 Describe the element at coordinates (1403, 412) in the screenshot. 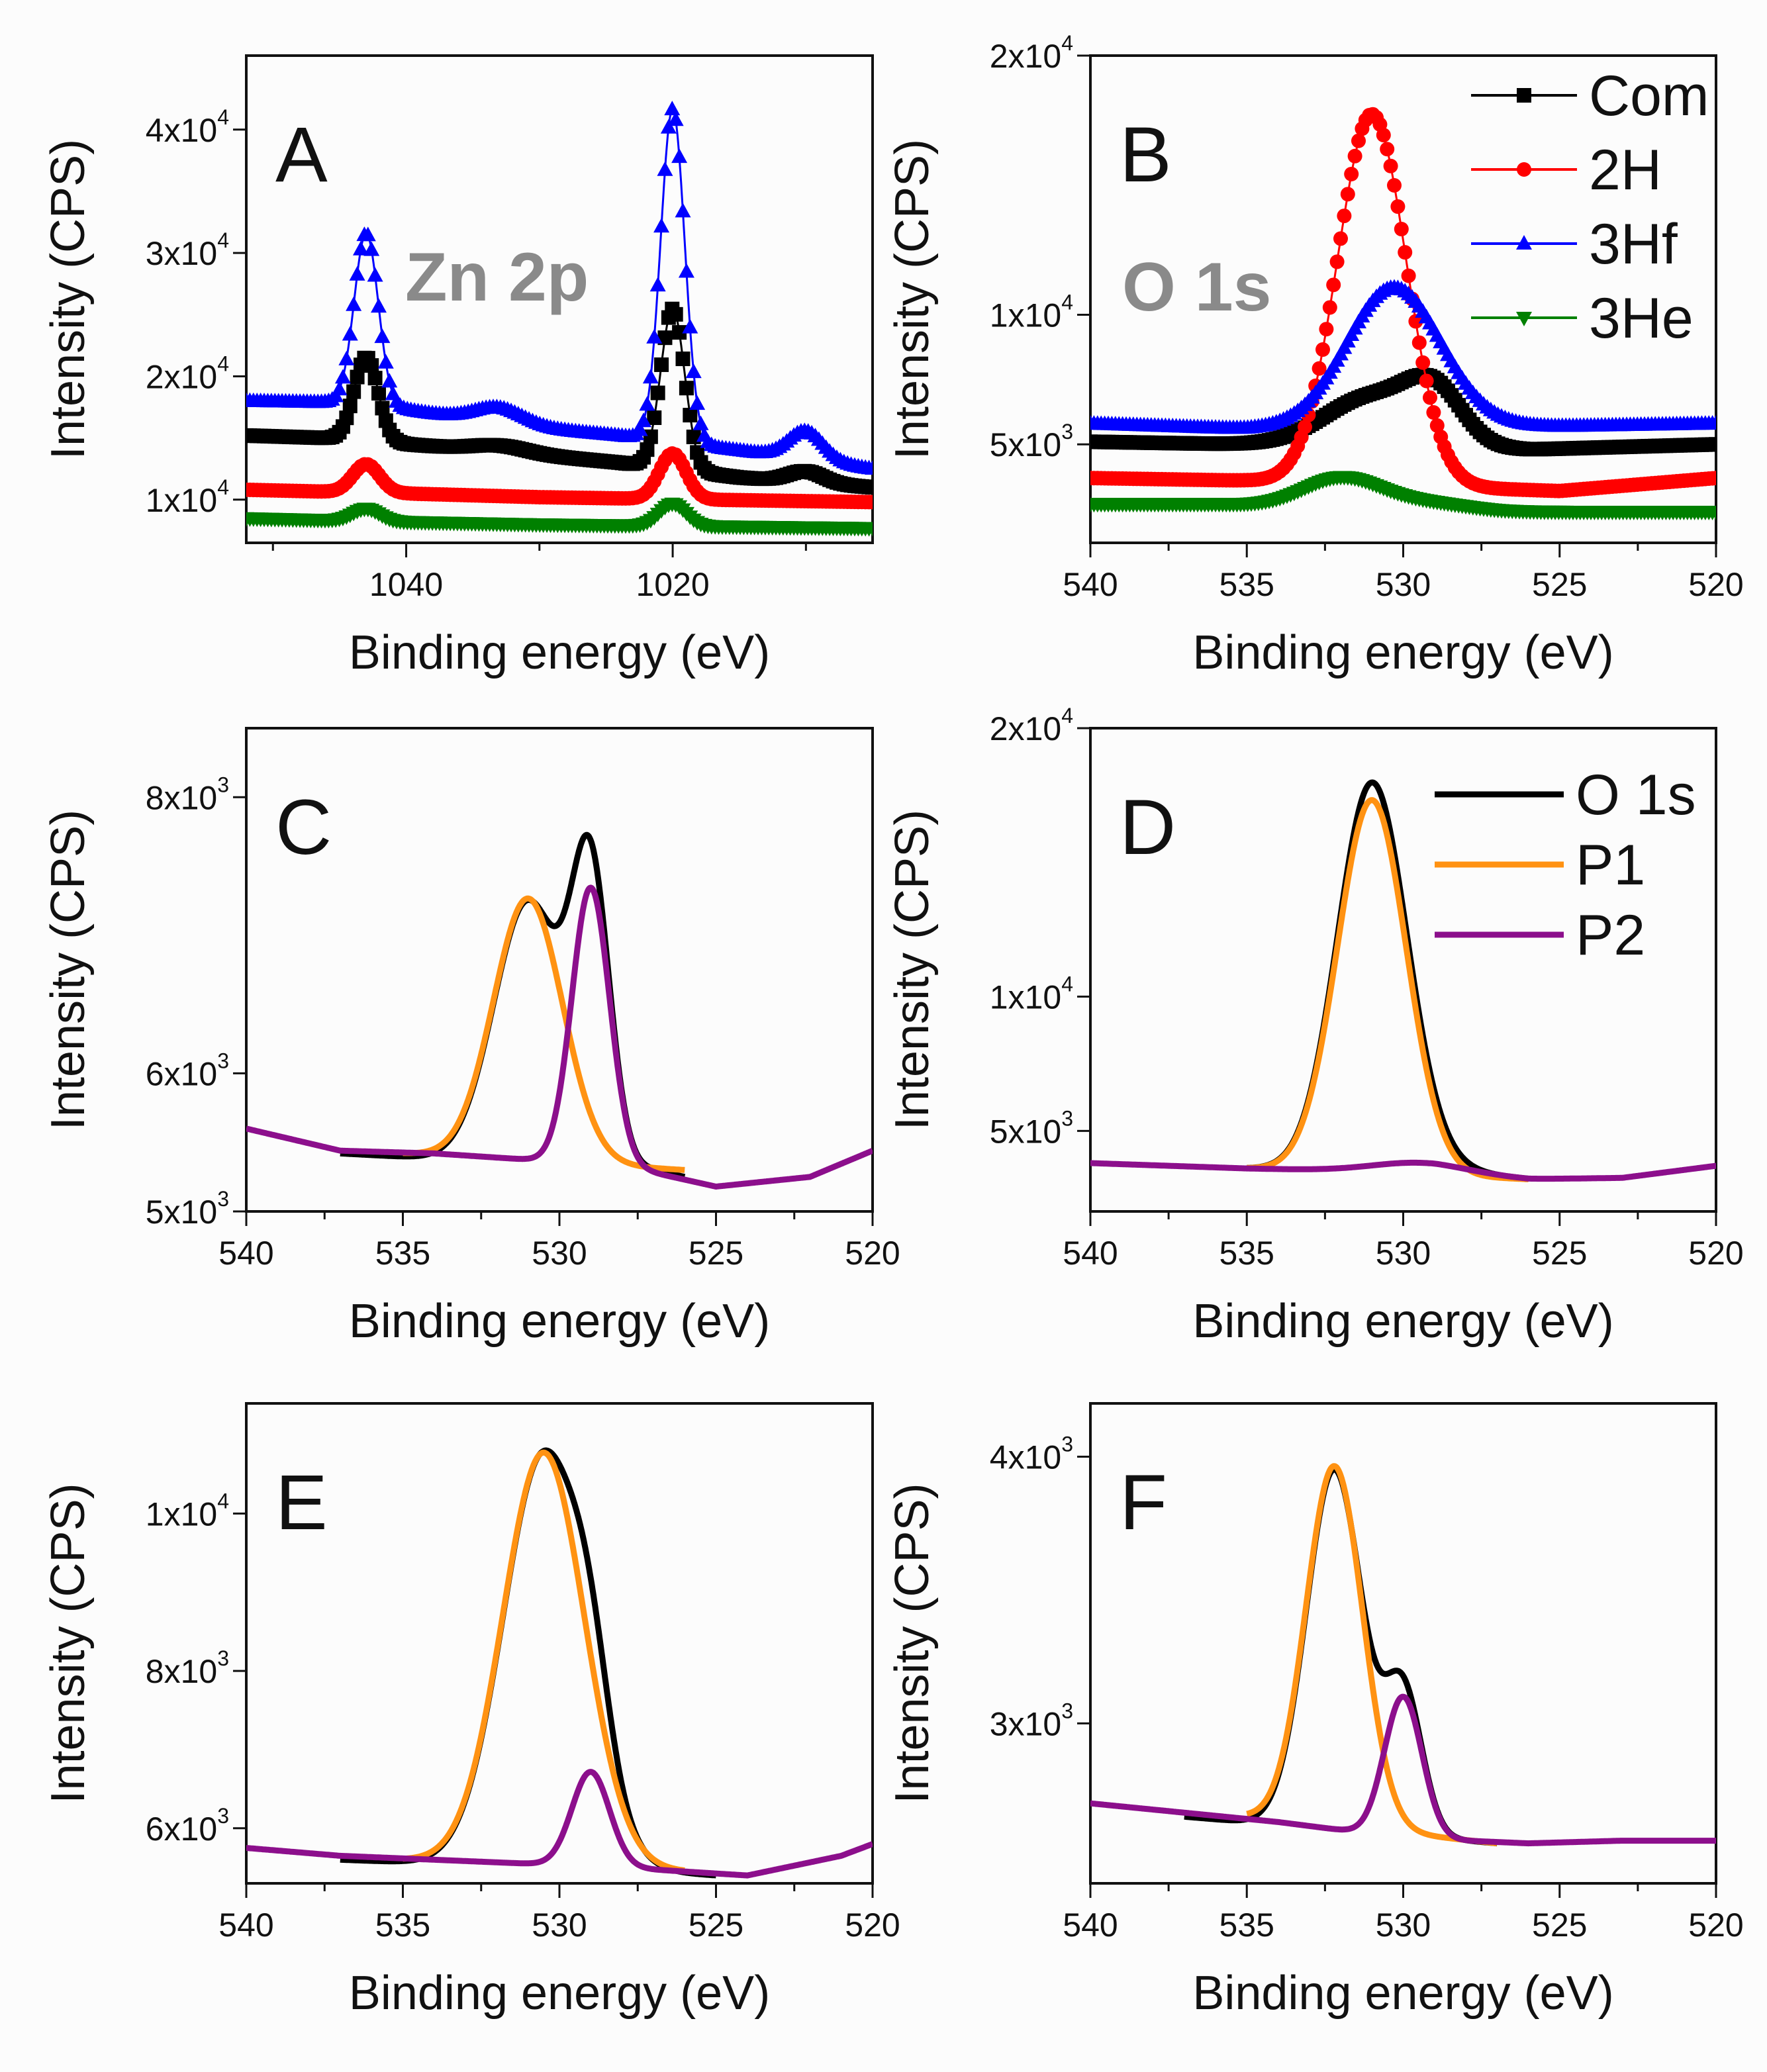

I see `series-com` at that location.